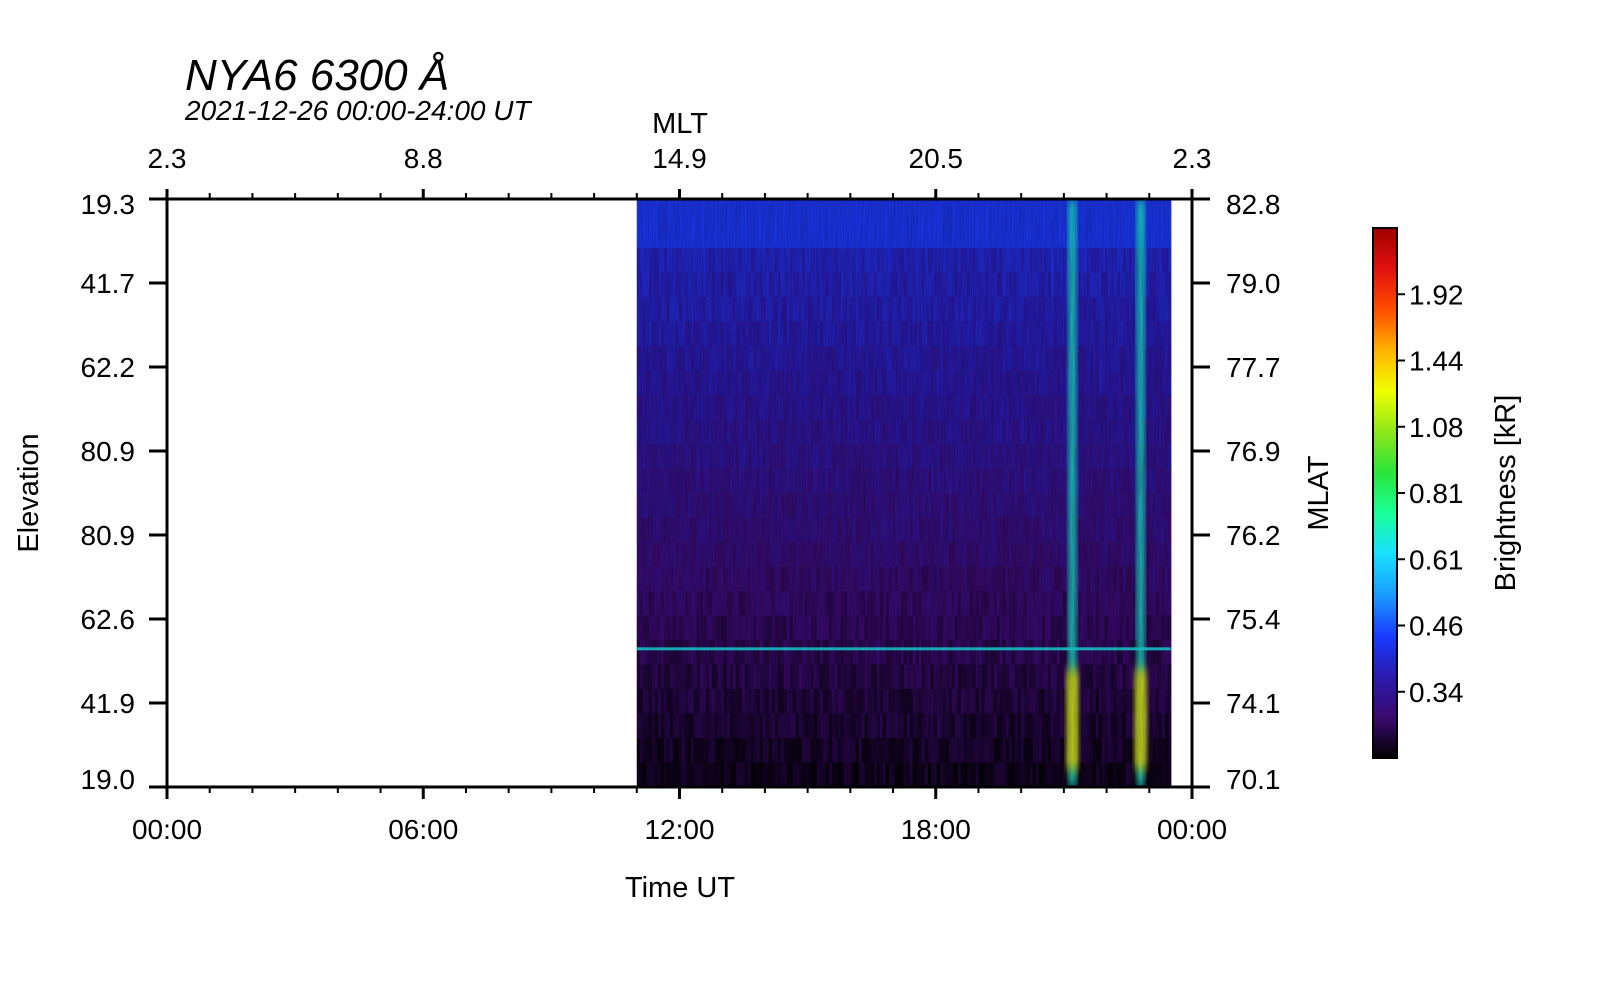 The width and height of the screenshot is (1600, 1000). I want to click on y-tick-label: 19.0, so click(108, 779).